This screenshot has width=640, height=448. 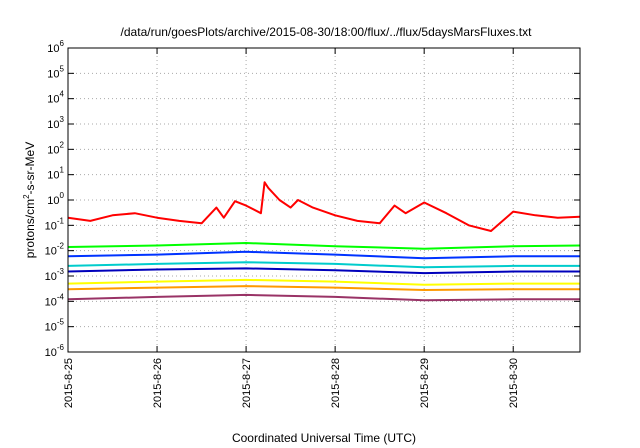 What do you see at coordinates (514, 383) in the screenshot?
I see `x-tick-label: 2015-8-30` at bounding box center [514, 383].